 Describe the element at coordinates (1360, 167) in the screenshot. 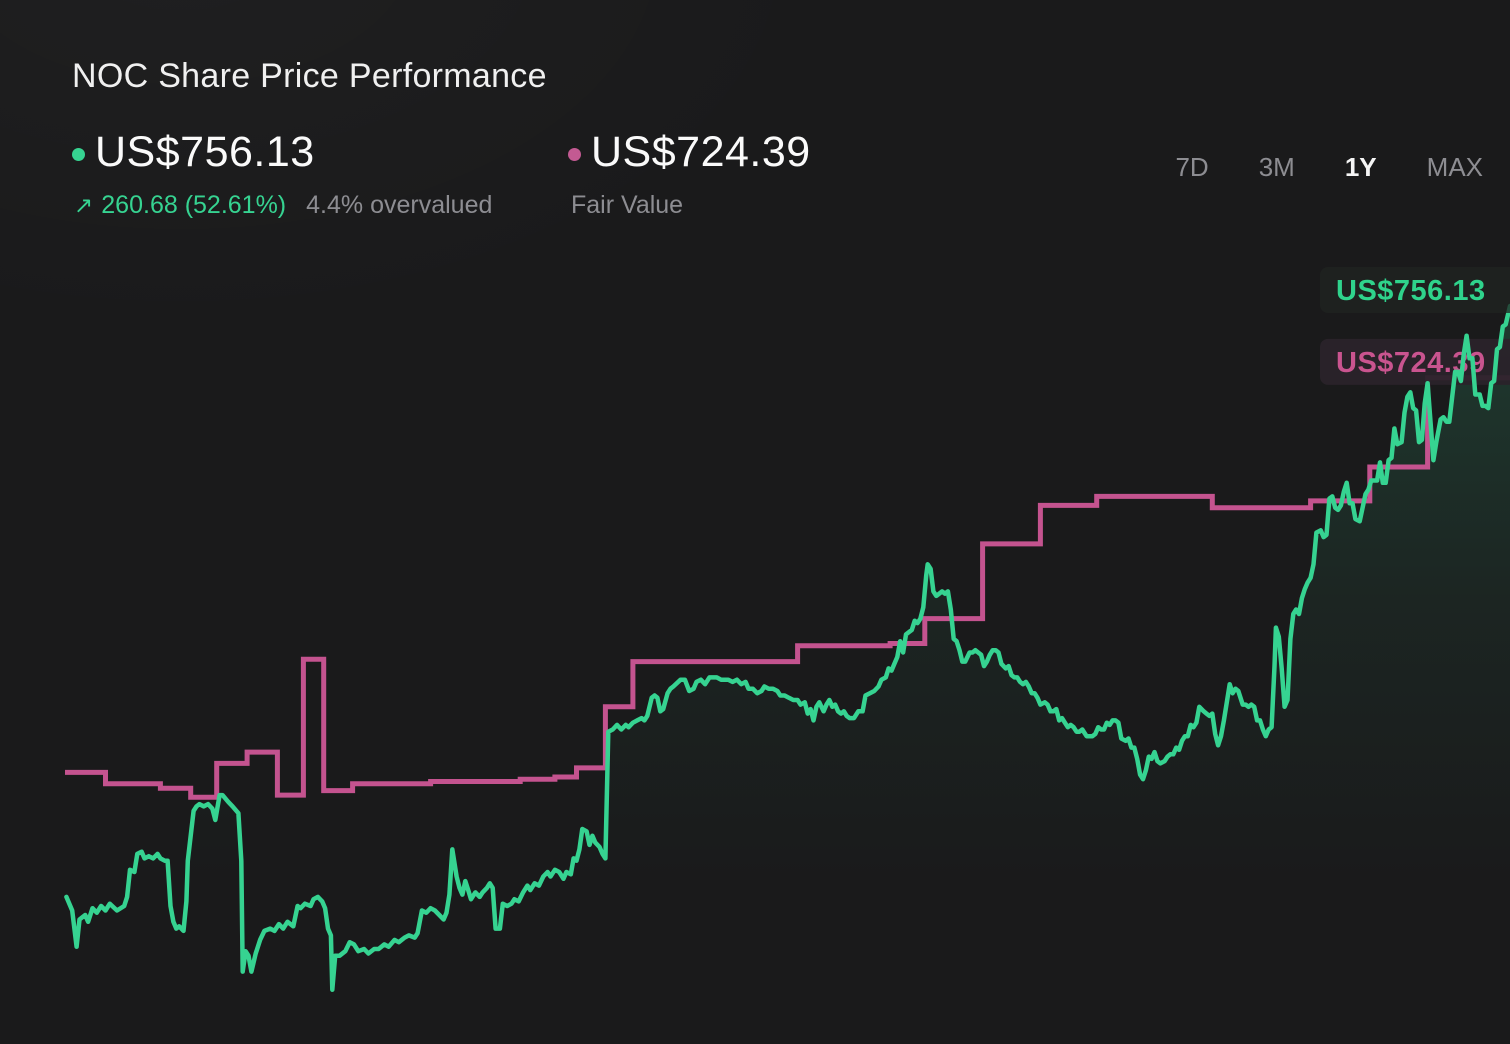

I see `range-button-1y: 1Y` at that location.